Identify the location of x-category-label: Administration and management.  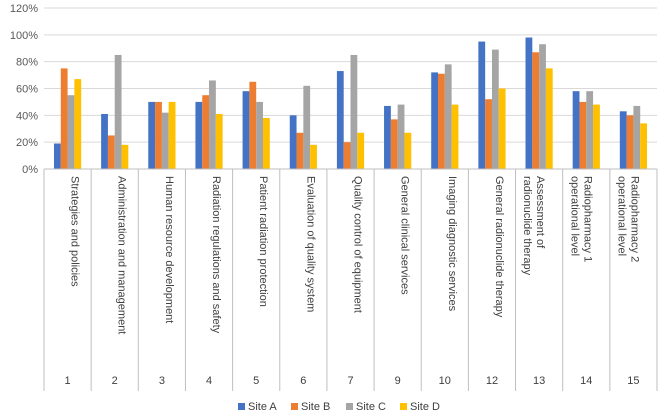
(122, 255).